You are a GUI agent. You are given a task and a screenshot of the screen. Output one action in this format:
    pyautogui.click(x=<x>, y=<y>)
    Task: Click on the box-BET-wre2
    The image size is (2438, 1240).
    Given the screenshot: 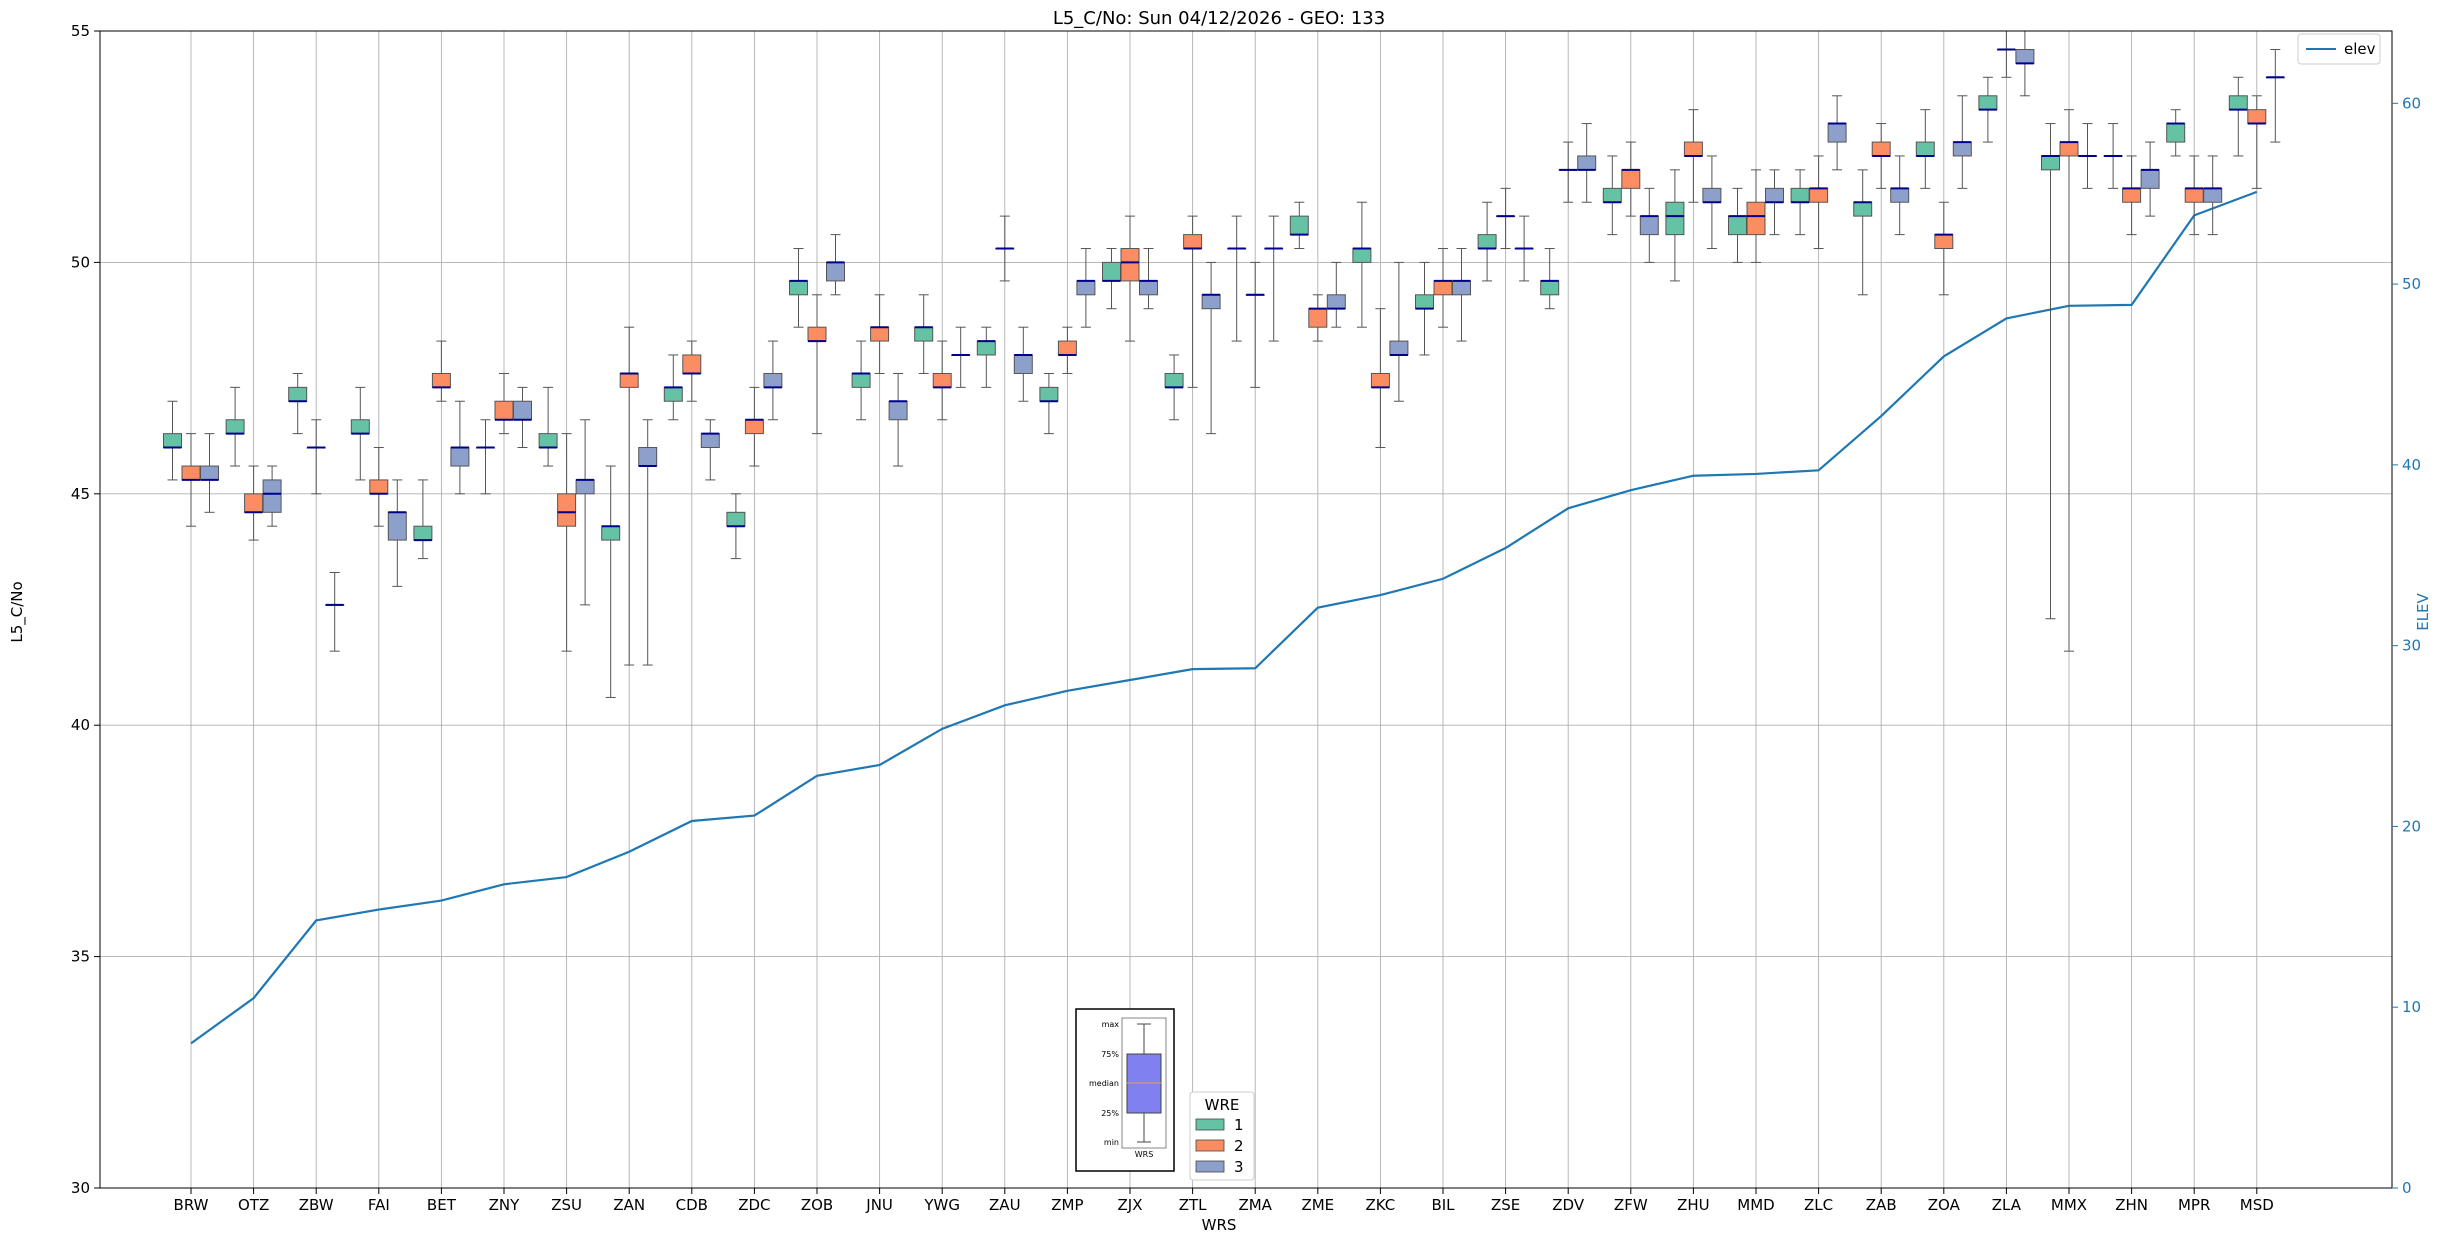 What is the action you would take?
    pyautogui.click(x=441, y=371)
    